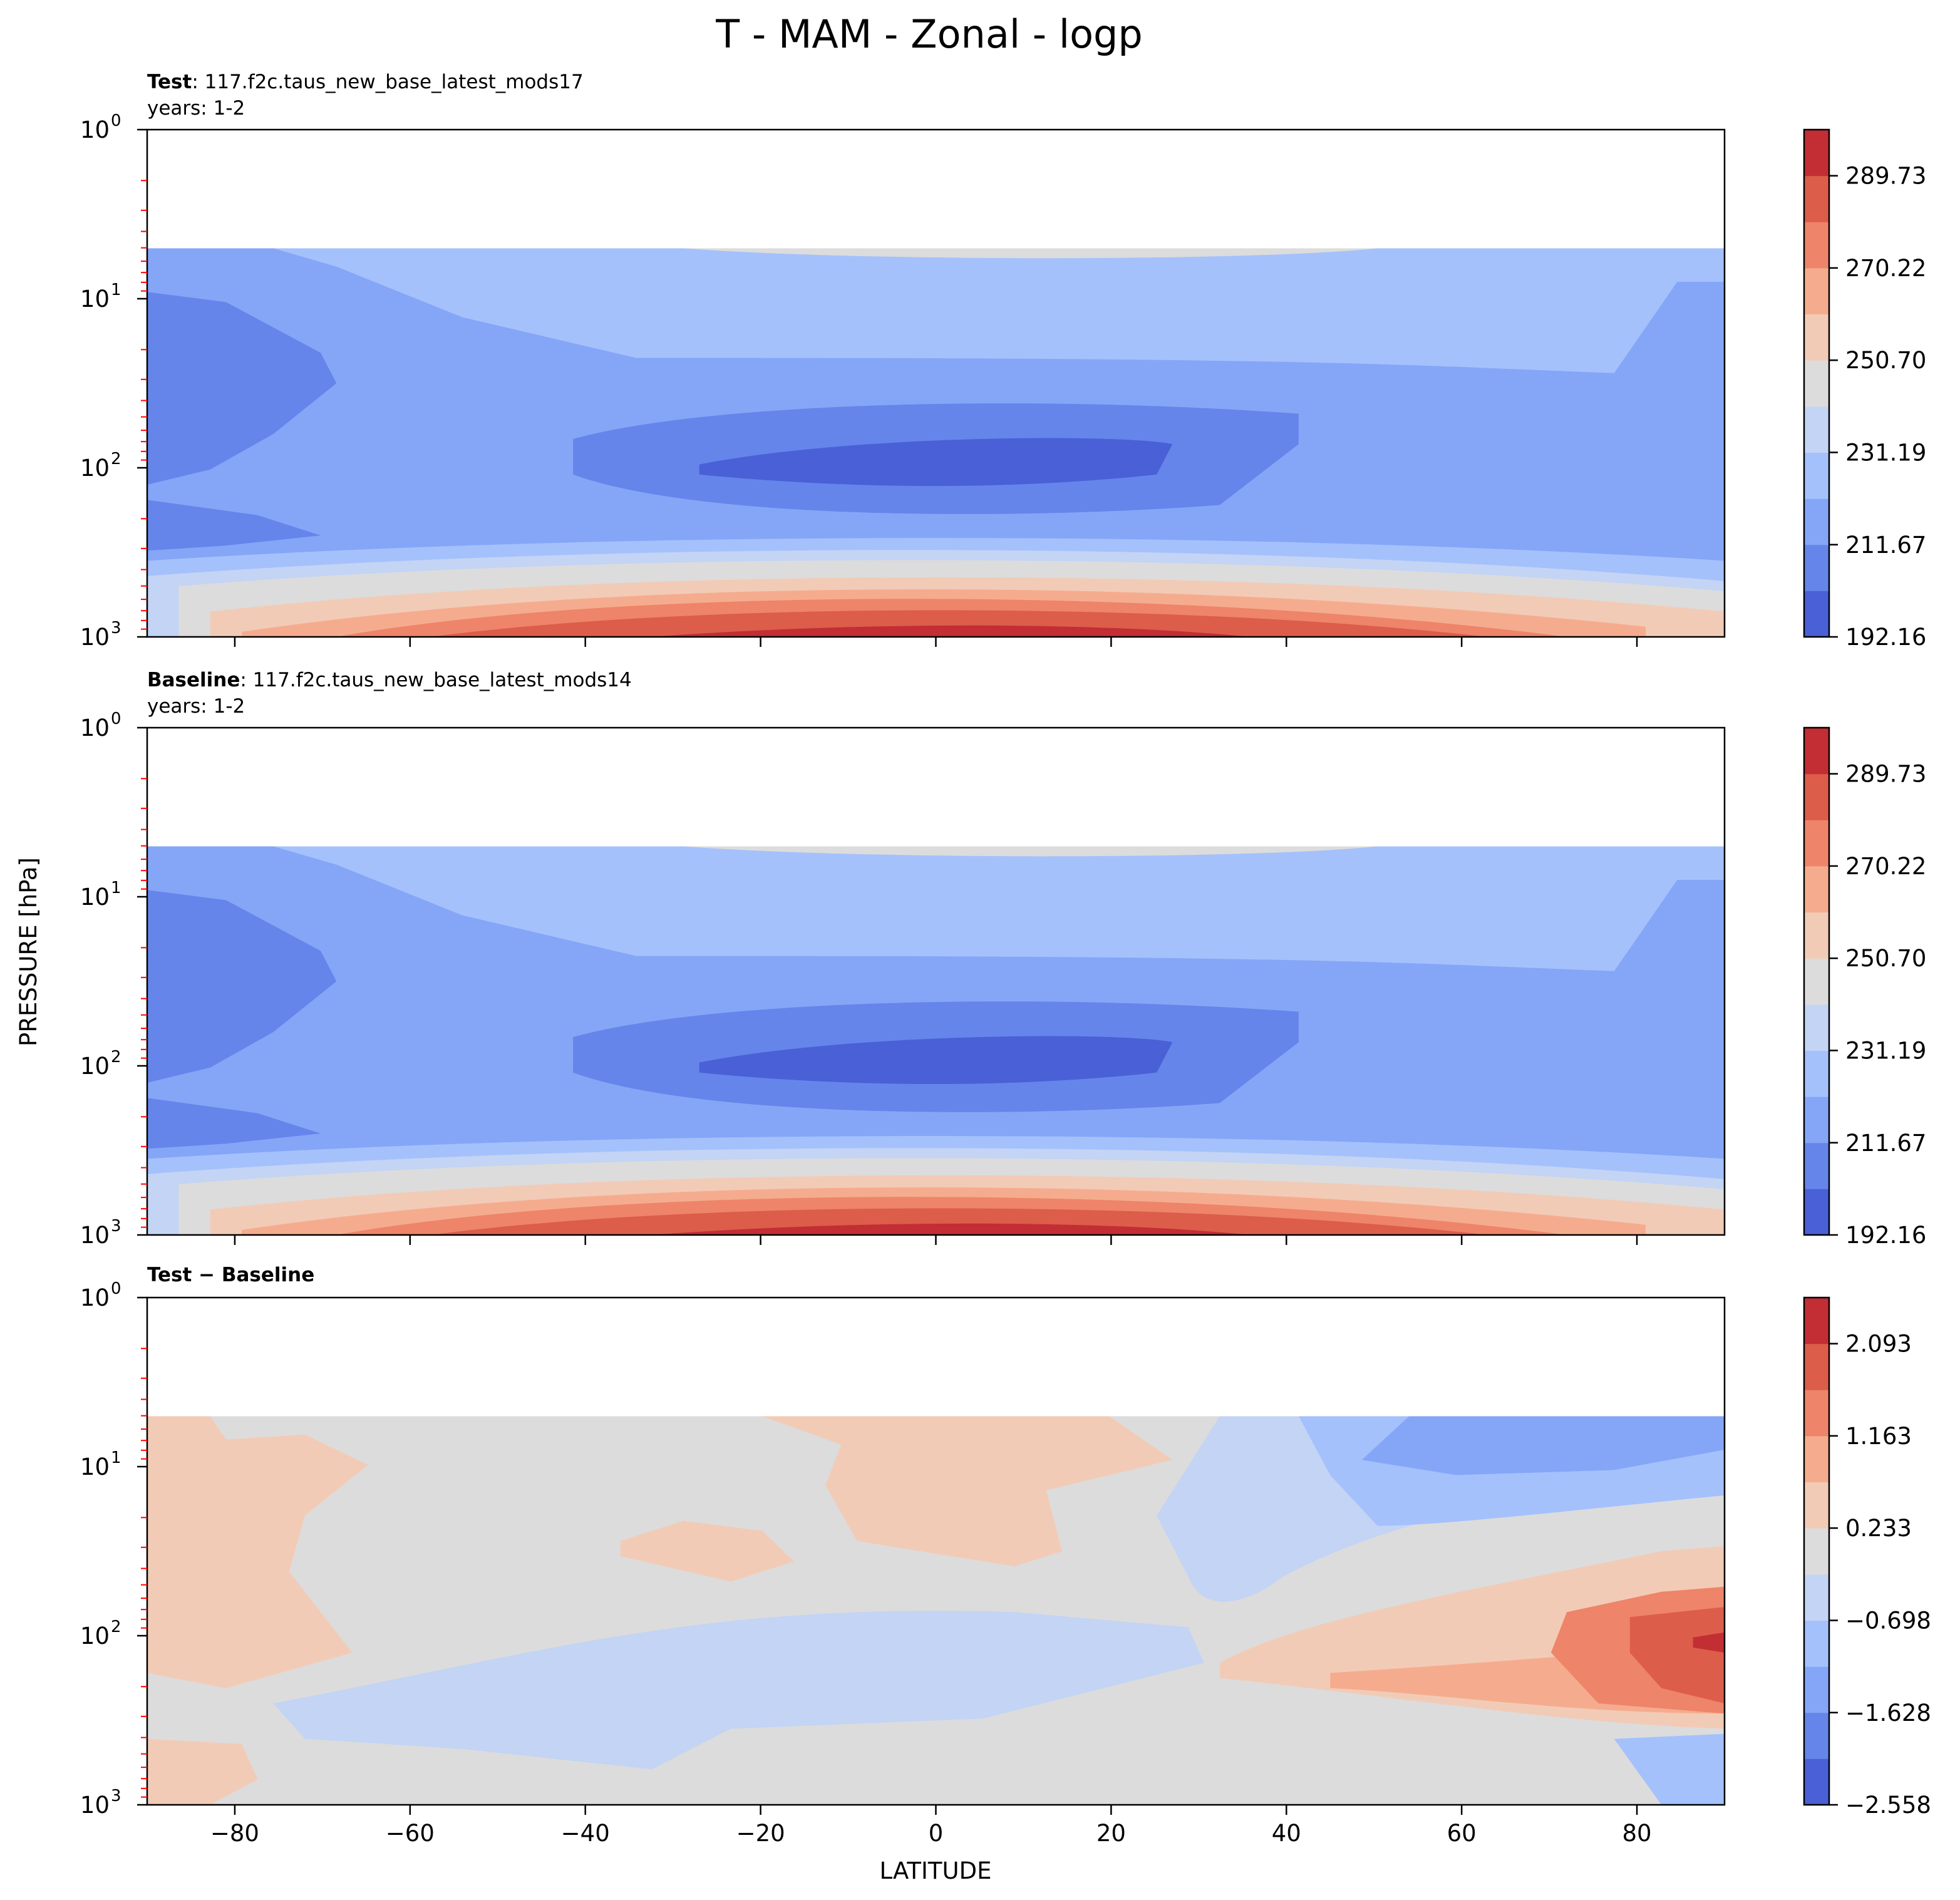 The height and width of the screenshot is (1900, 1960). What do you see at coordinates (585, 1833) in the screenshot?
I see `x-tick-label: −40` at bounding box center [585, 1833].